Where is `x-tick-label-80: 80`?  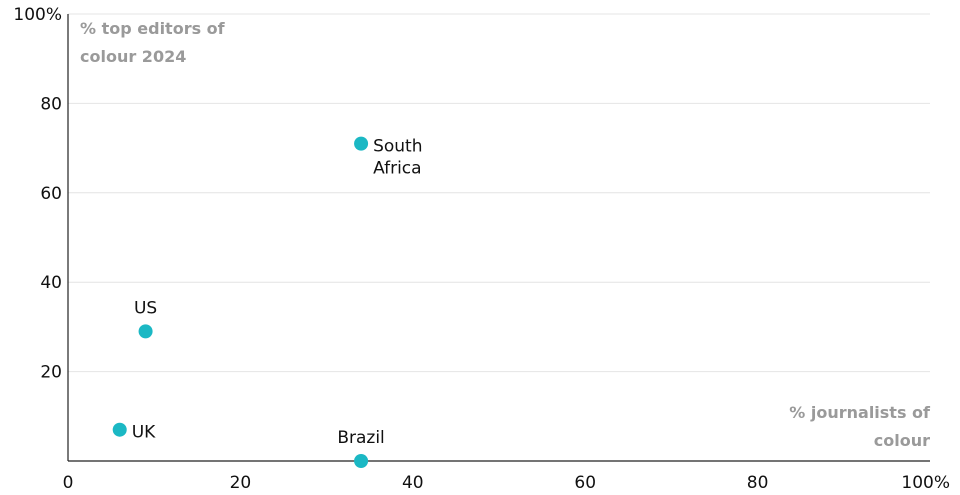
x-tick-label-80: 80 is located at coordinates (758, 483).